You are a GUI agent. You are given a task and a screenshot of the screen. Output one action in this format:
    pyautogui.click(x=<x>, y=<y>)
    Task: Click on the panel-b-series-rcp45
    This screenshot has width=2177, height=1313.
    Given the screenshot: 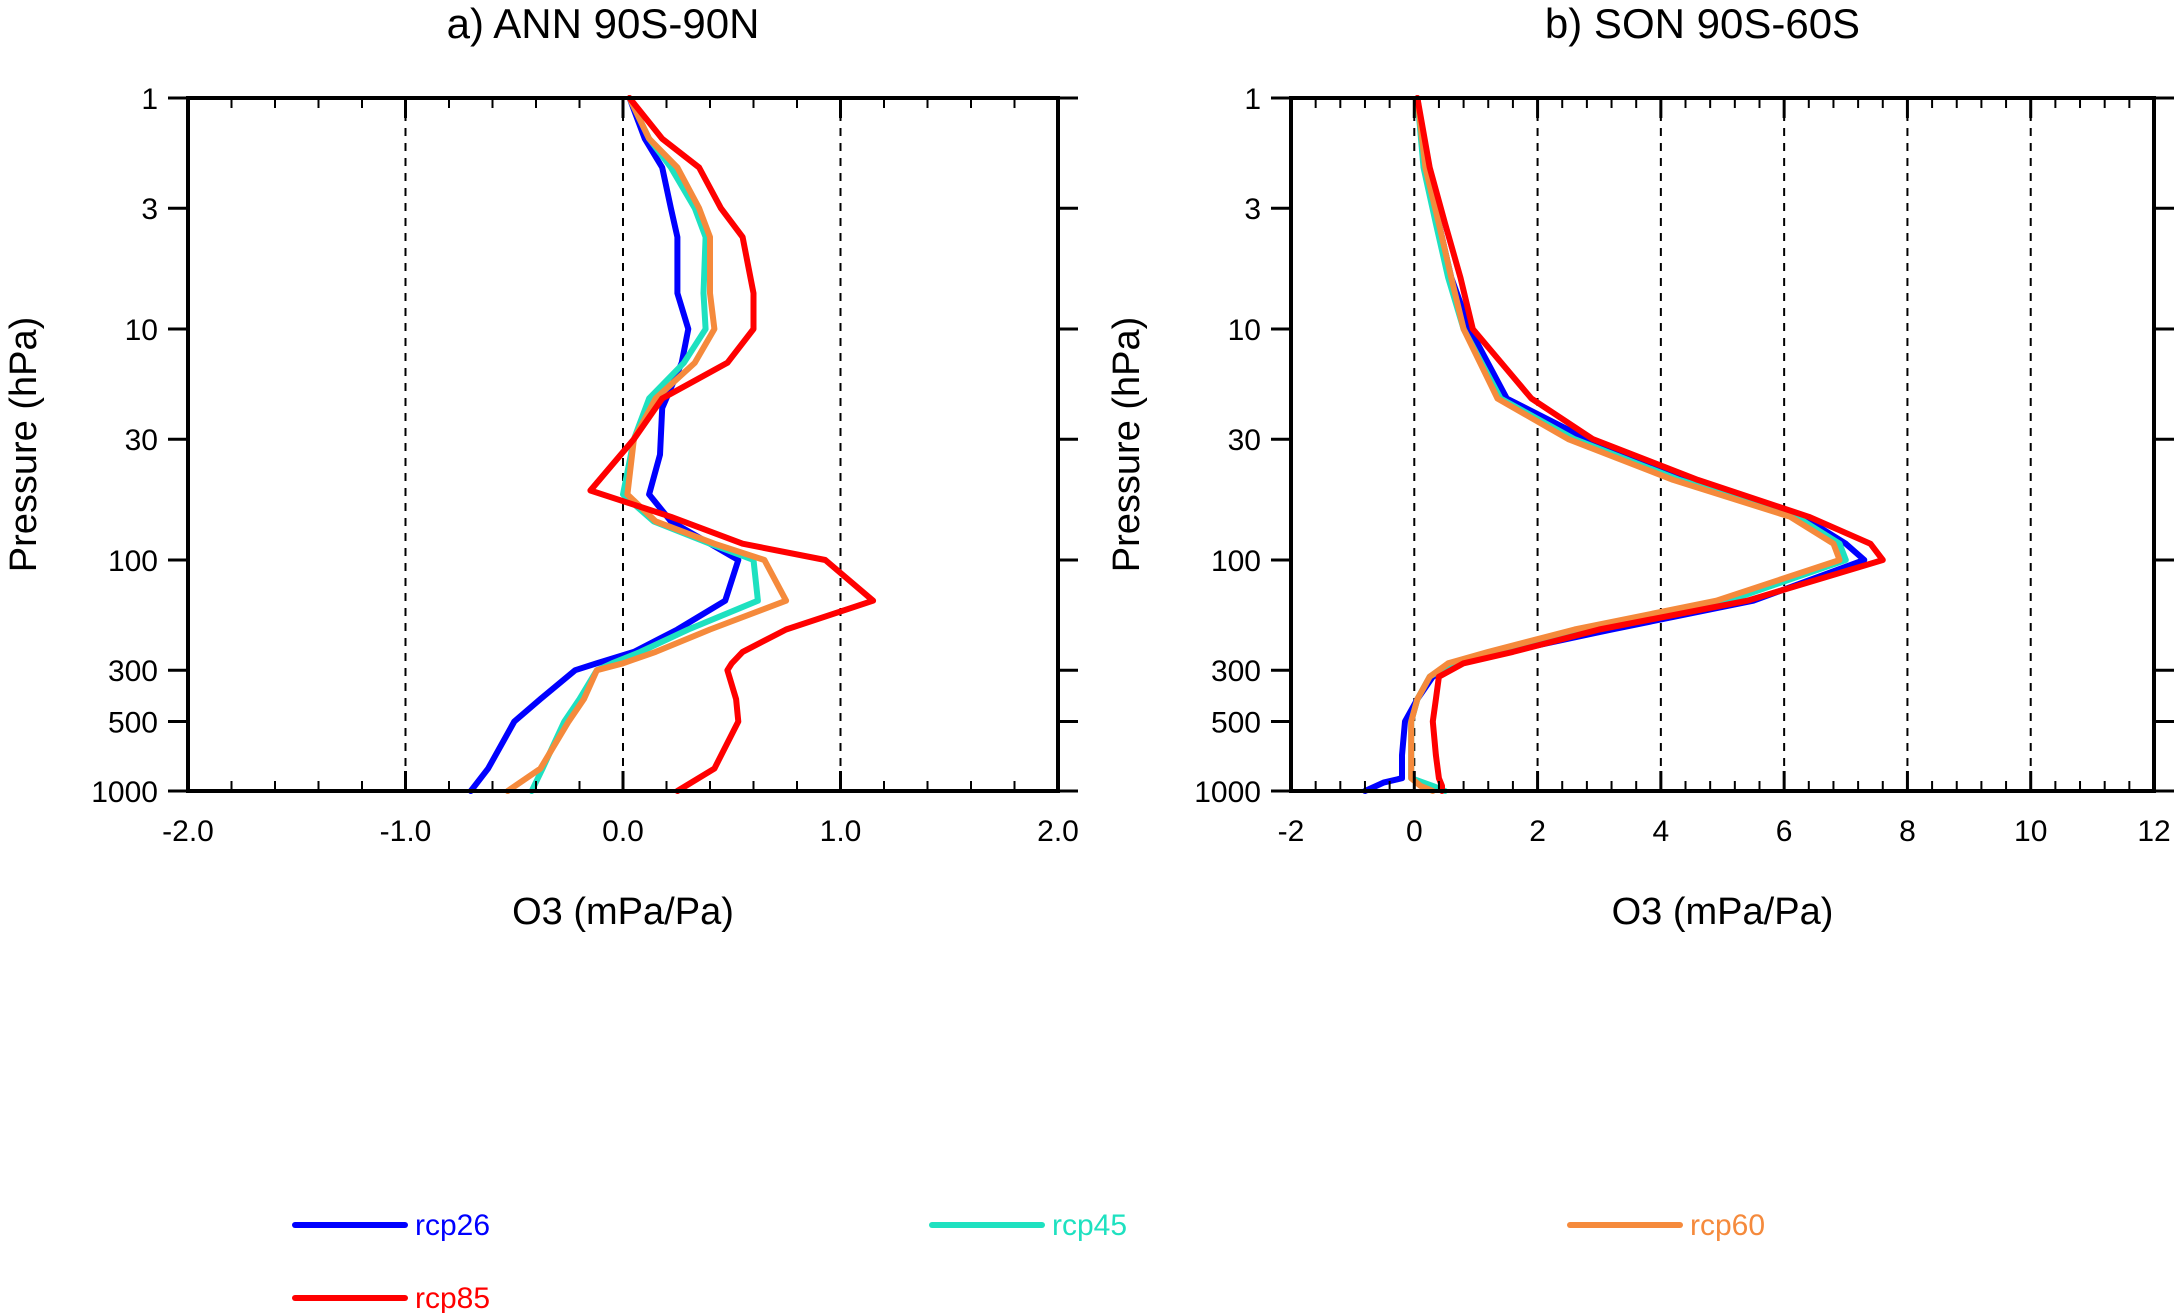 What is the action you would take?
    pyautogui.click(x=1628, y=444)
    